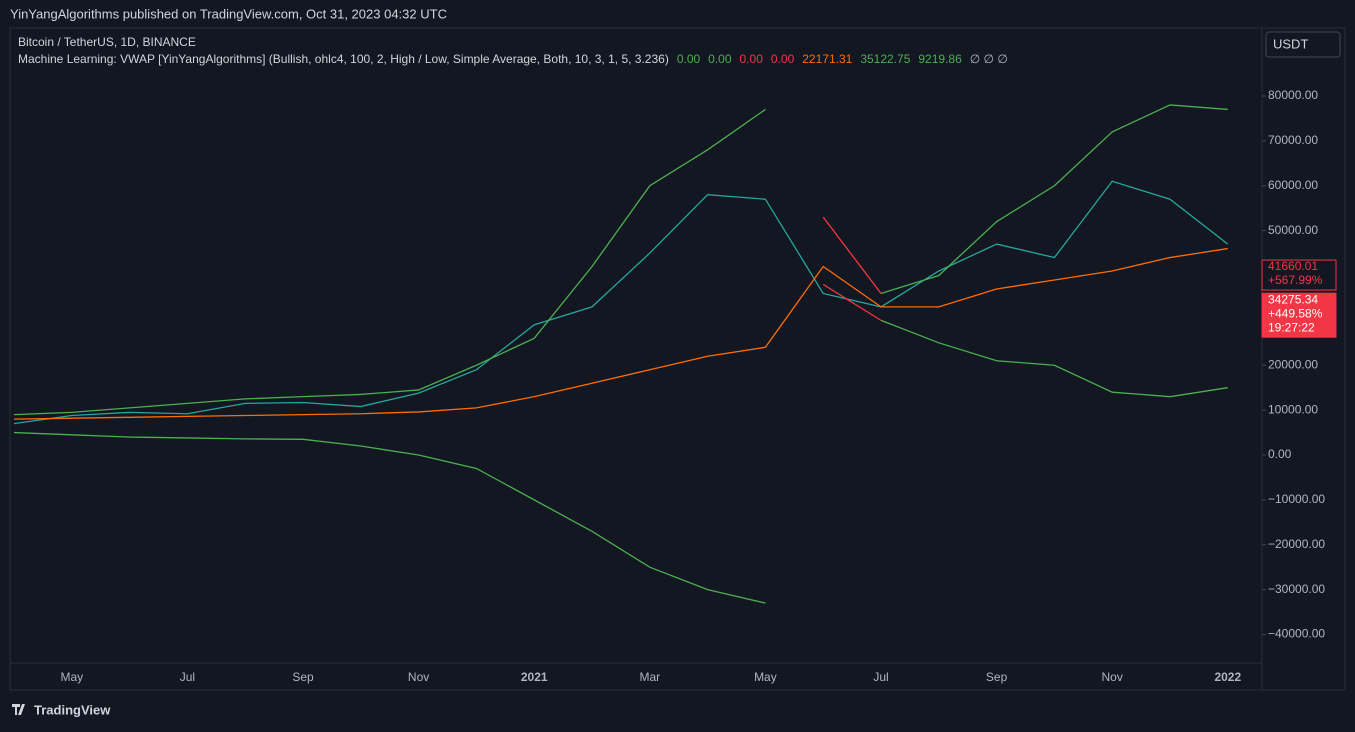  I want to click on y-tick-label: 0.00, so click(1280, 454).